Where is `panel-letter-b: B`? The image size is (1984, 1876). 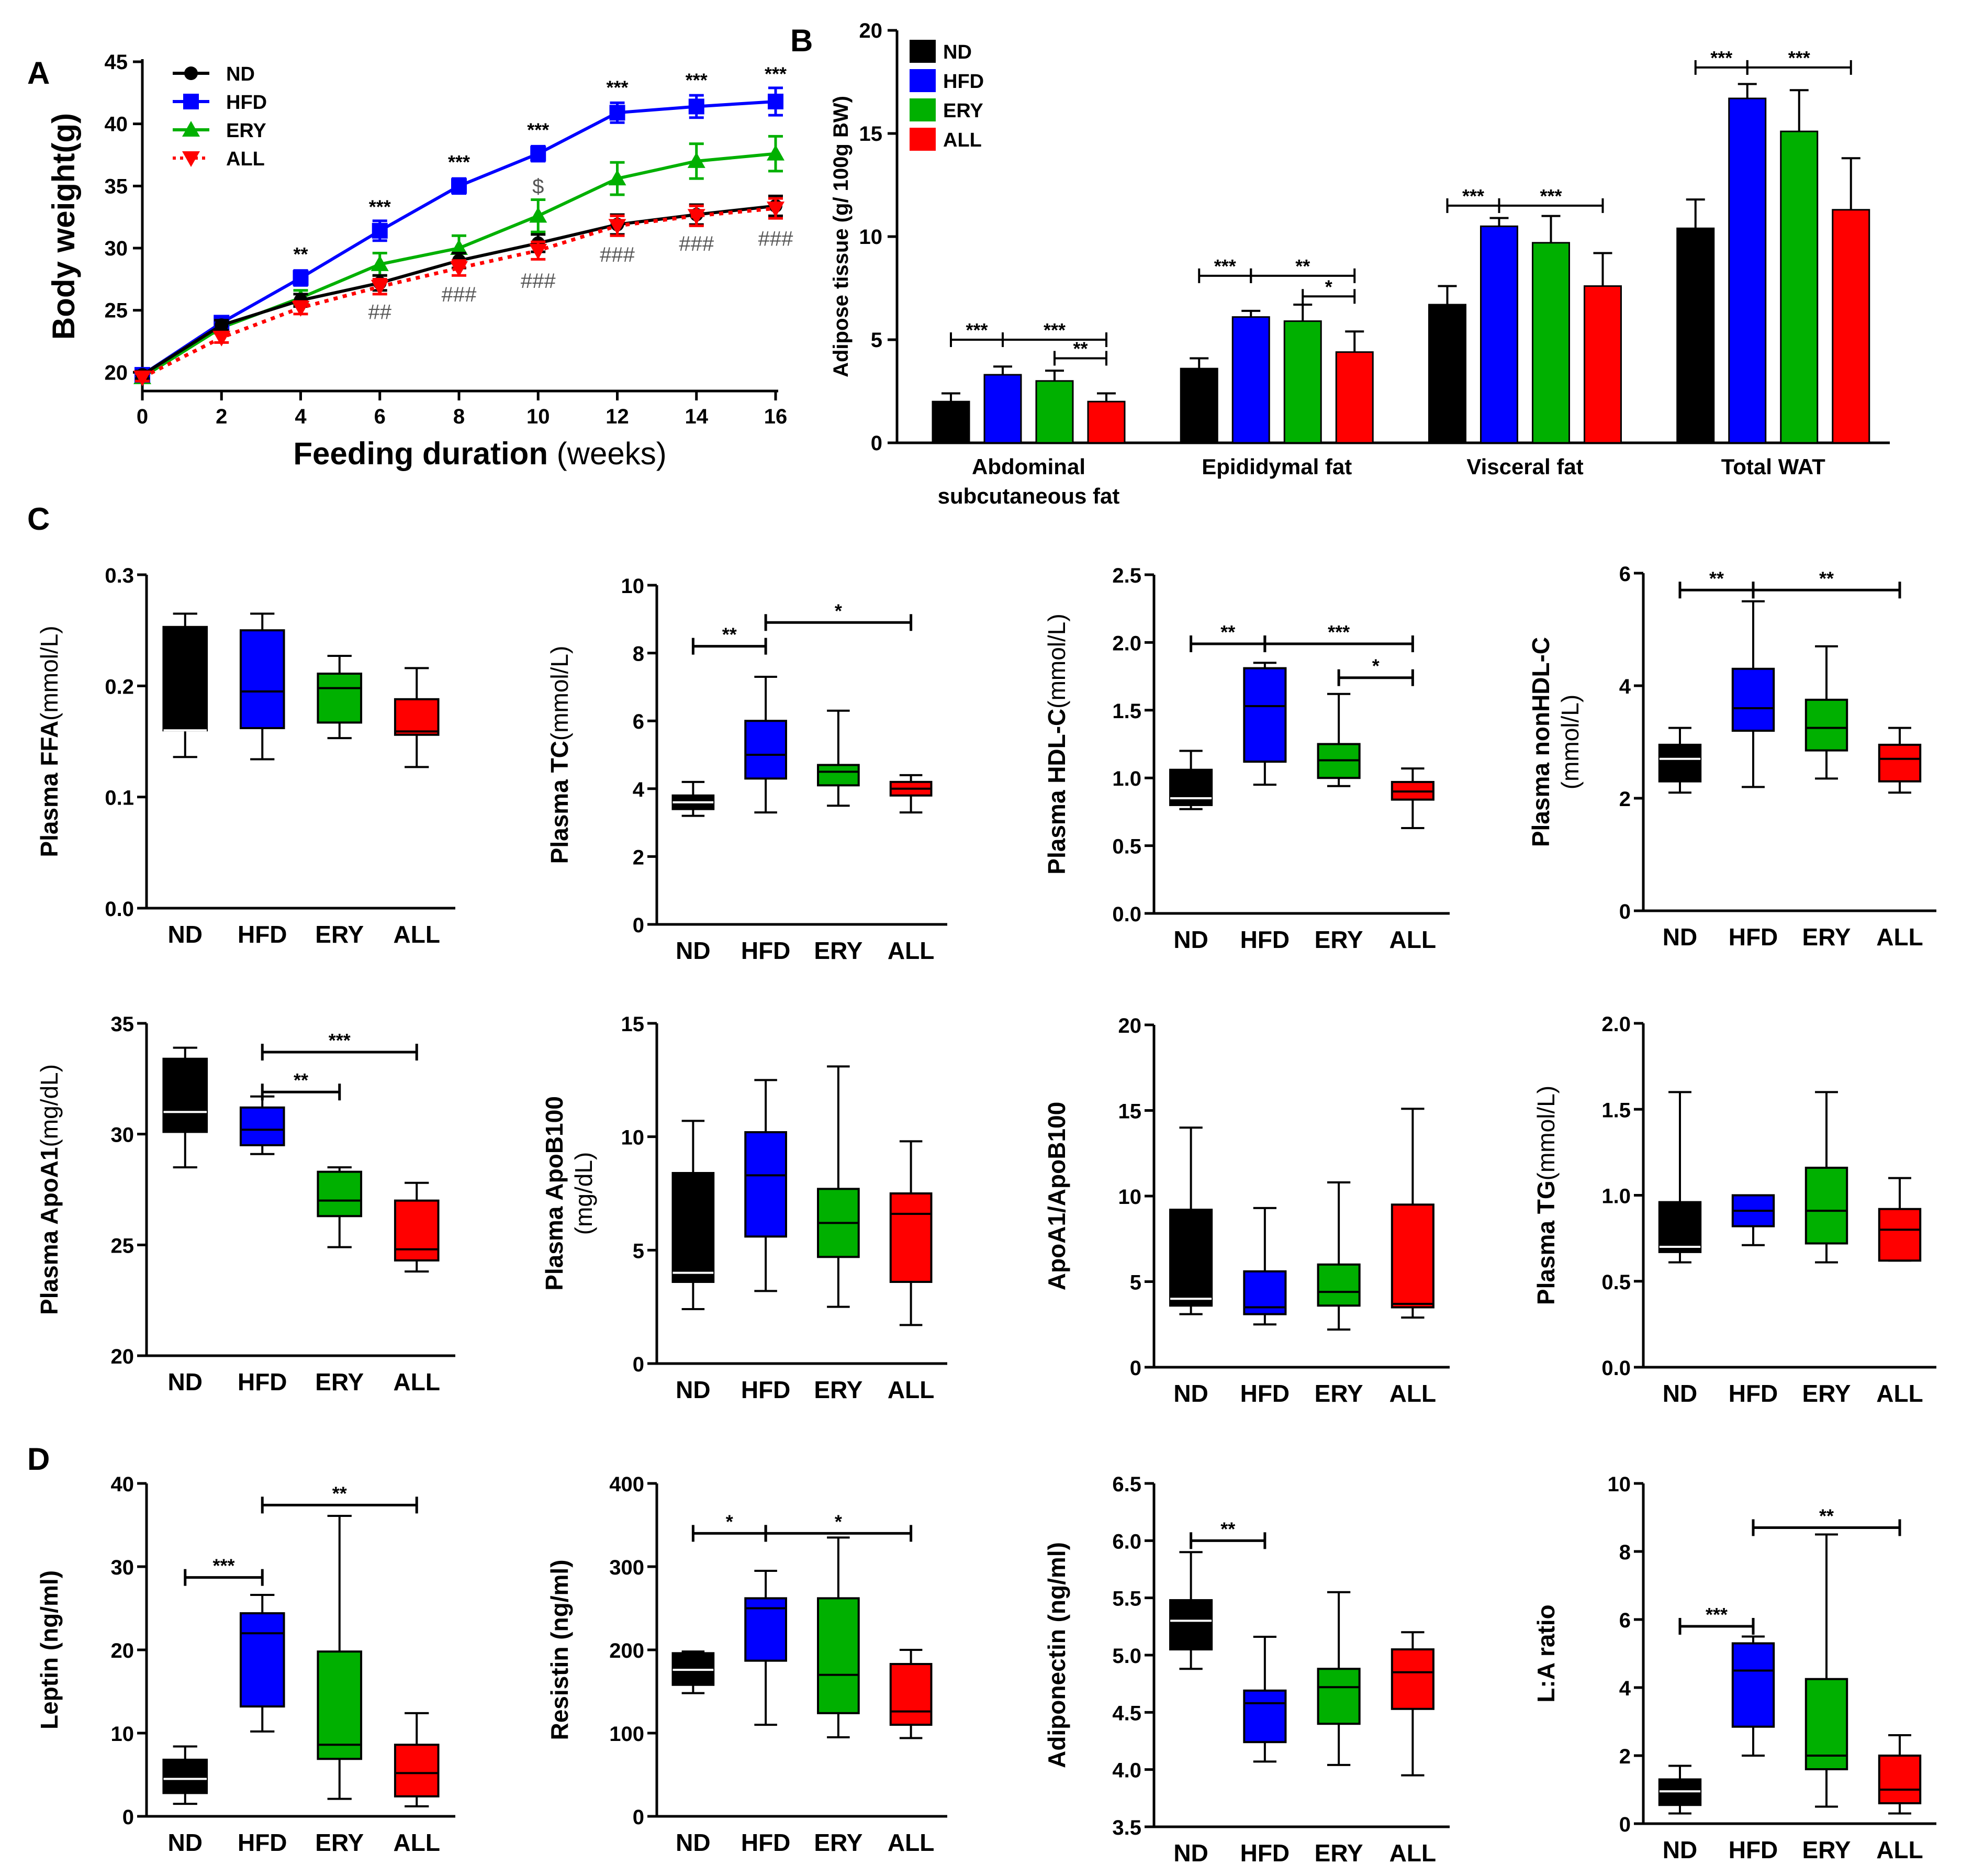
panel-letter-b: B is located at coordinates (802, 40).